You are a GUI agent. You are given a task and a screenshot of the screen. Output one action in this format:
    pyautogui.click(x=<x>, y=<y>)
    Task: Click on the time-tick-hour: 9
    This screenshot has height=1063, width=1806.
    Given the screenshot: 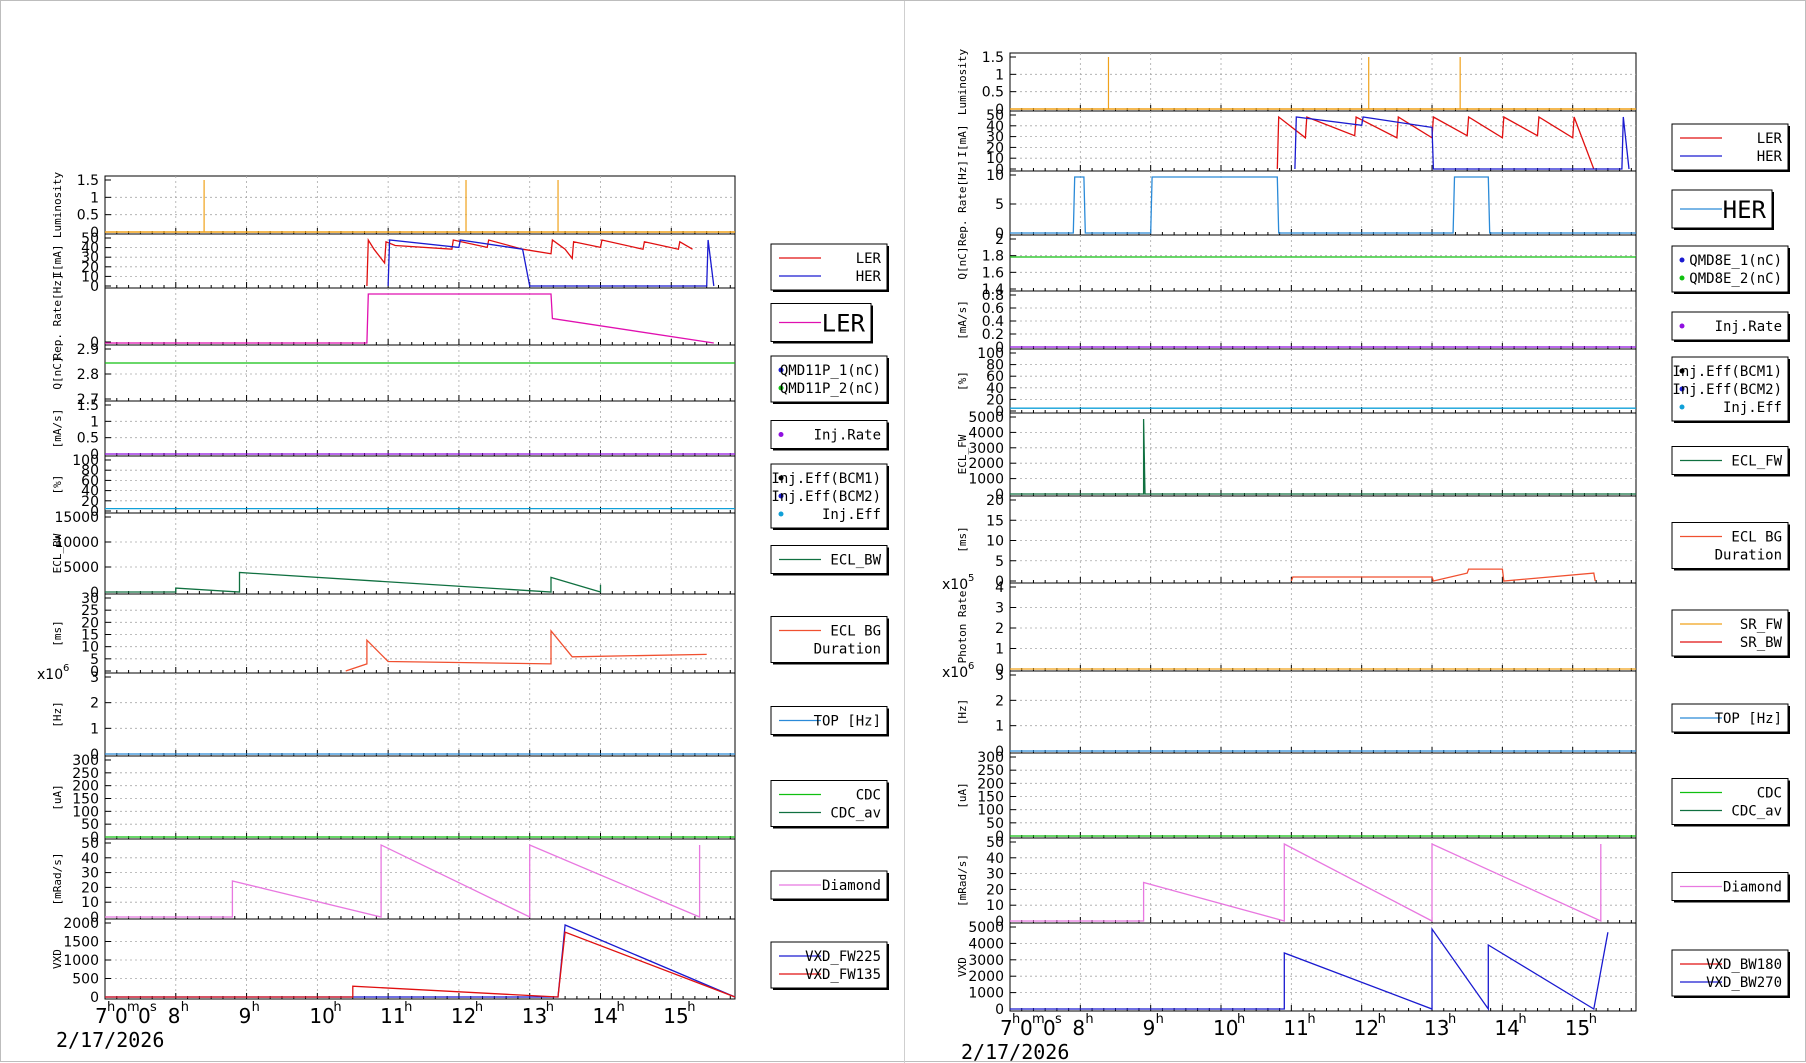 What is the action you would take?
    pyautogui.click(x=245, y=1016)
    